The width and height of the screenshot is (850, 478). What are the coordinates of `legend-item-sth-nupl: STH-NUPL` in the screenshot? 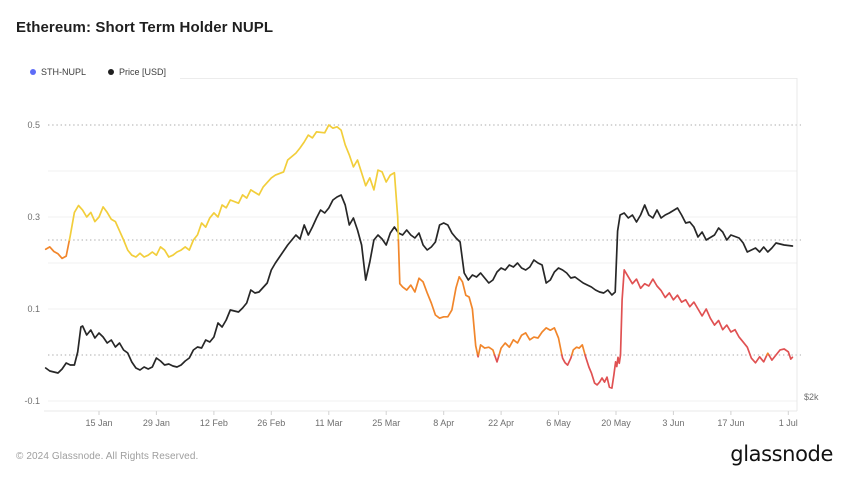 It's located at (58, 72).